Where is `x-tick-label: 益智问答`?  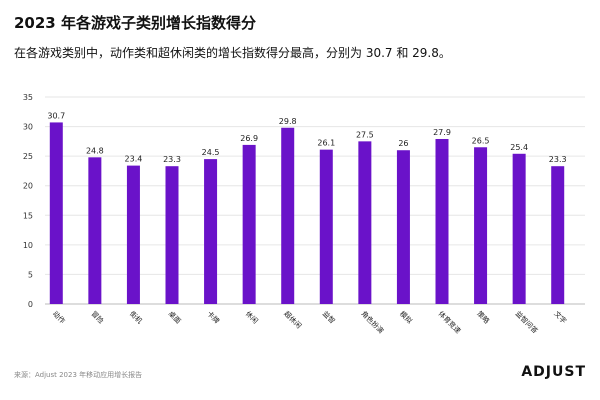
x-tick-label: 益智问答 is located at coordinates (527, 322).